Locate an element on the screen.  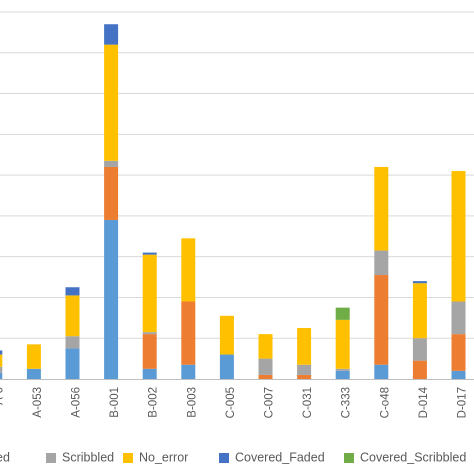
legend-label: No_error is located at coordinates (163, 457).